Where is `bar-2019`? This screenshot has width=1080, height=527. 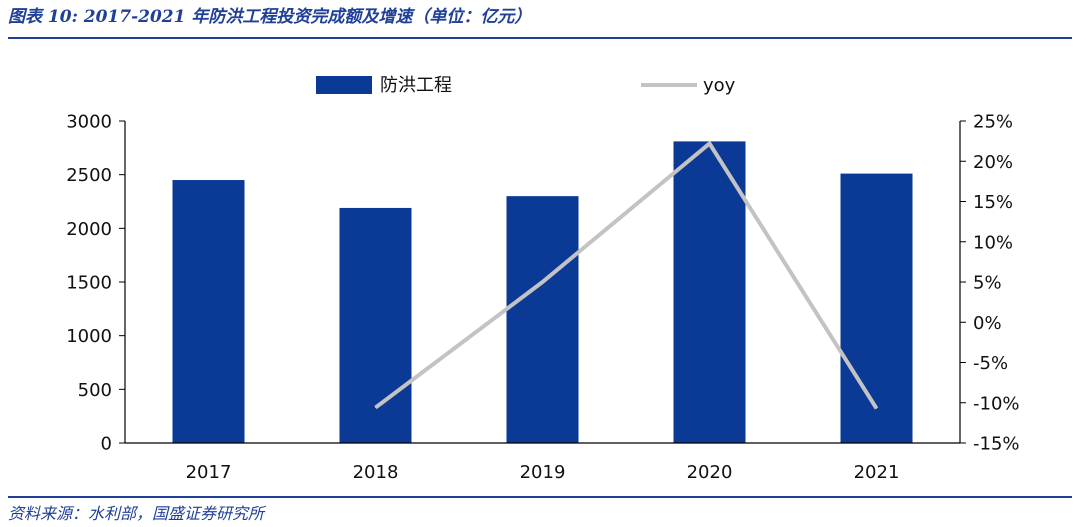
bar-2019 is located at coordinates (542, 319).